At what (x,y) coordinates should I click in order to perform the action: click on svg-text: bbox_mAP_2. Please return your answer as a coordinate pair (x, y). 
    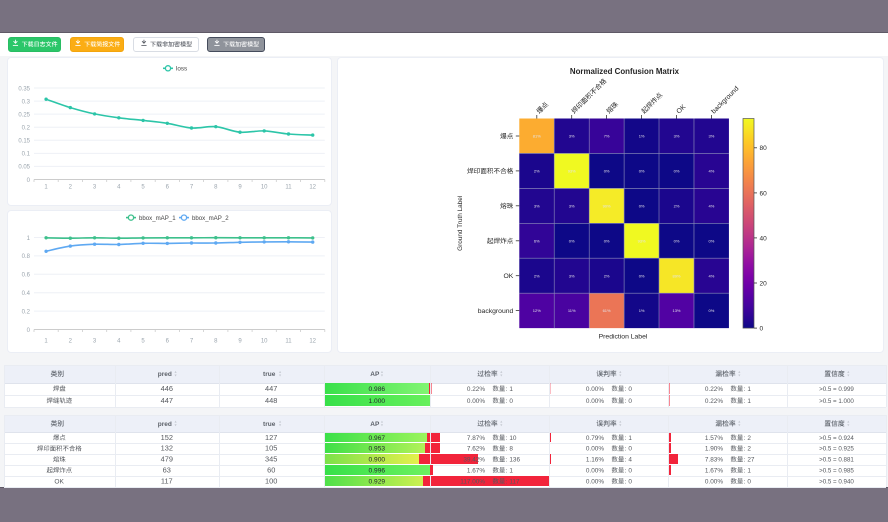
    Looking at the image, I should click on (210, 218).